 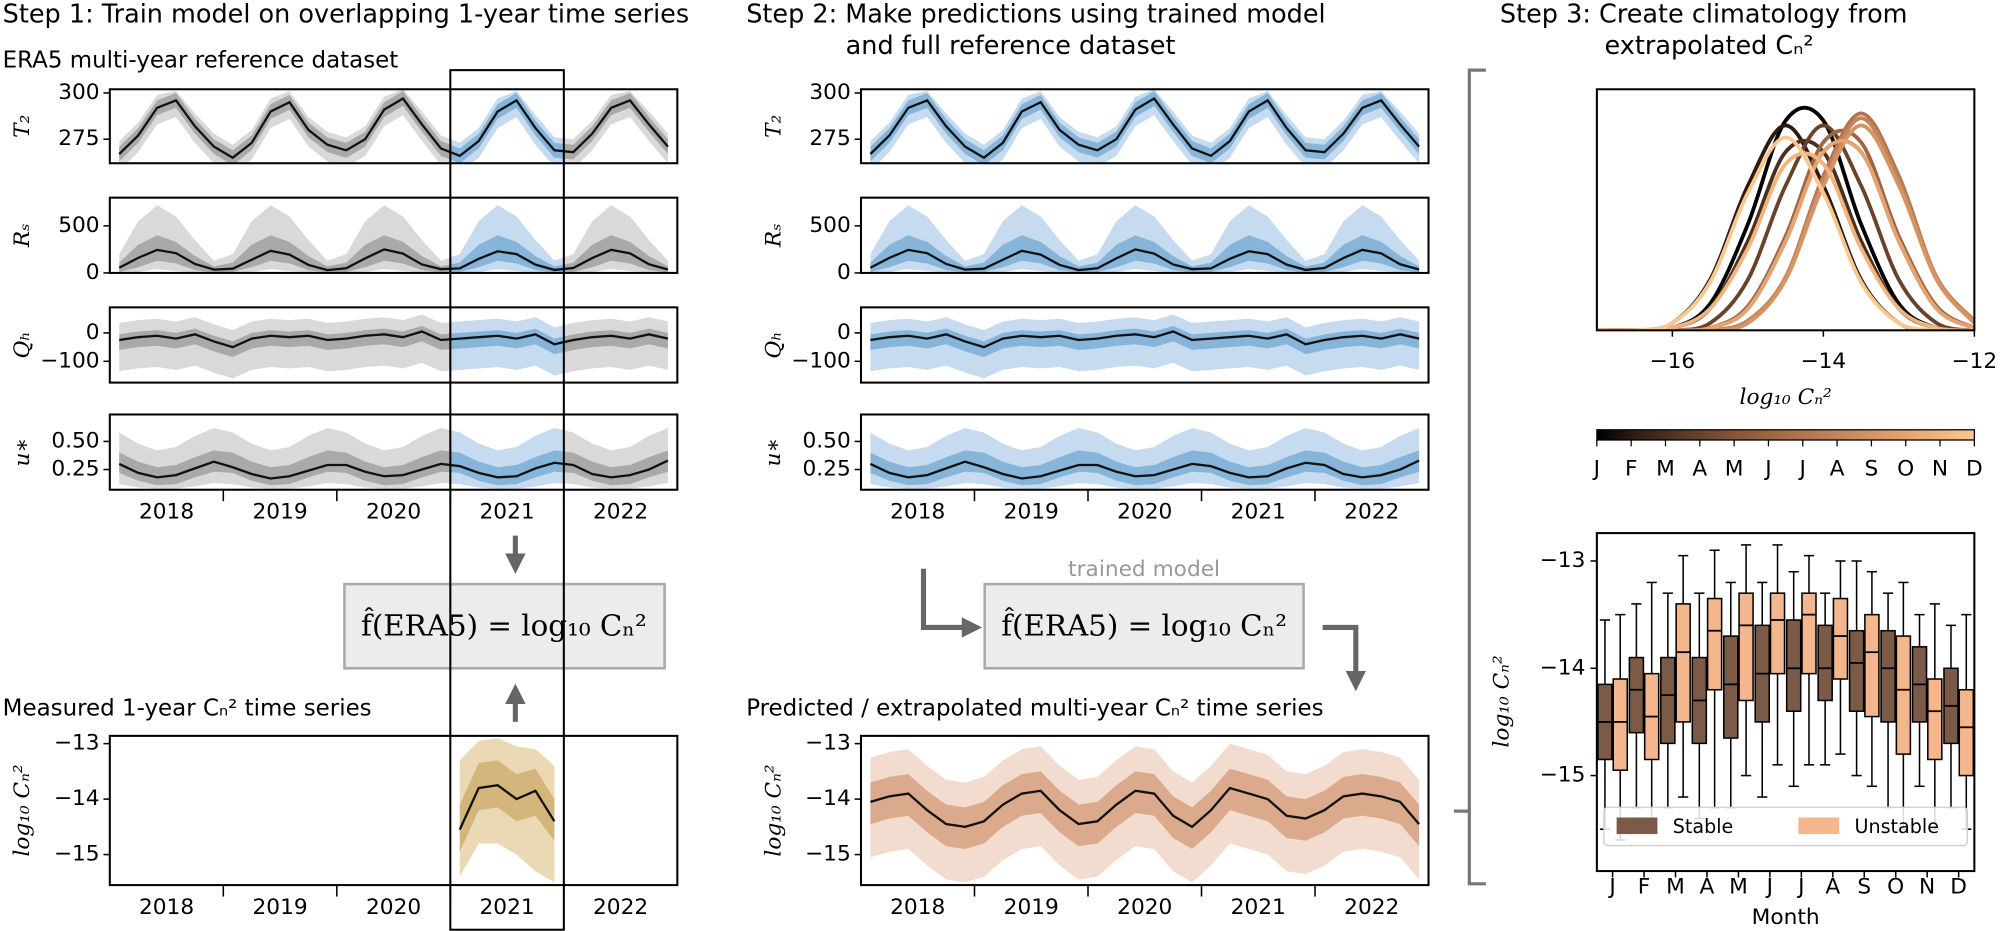 I want to click on y-tick-label: 300, so click(x=829, y=92).